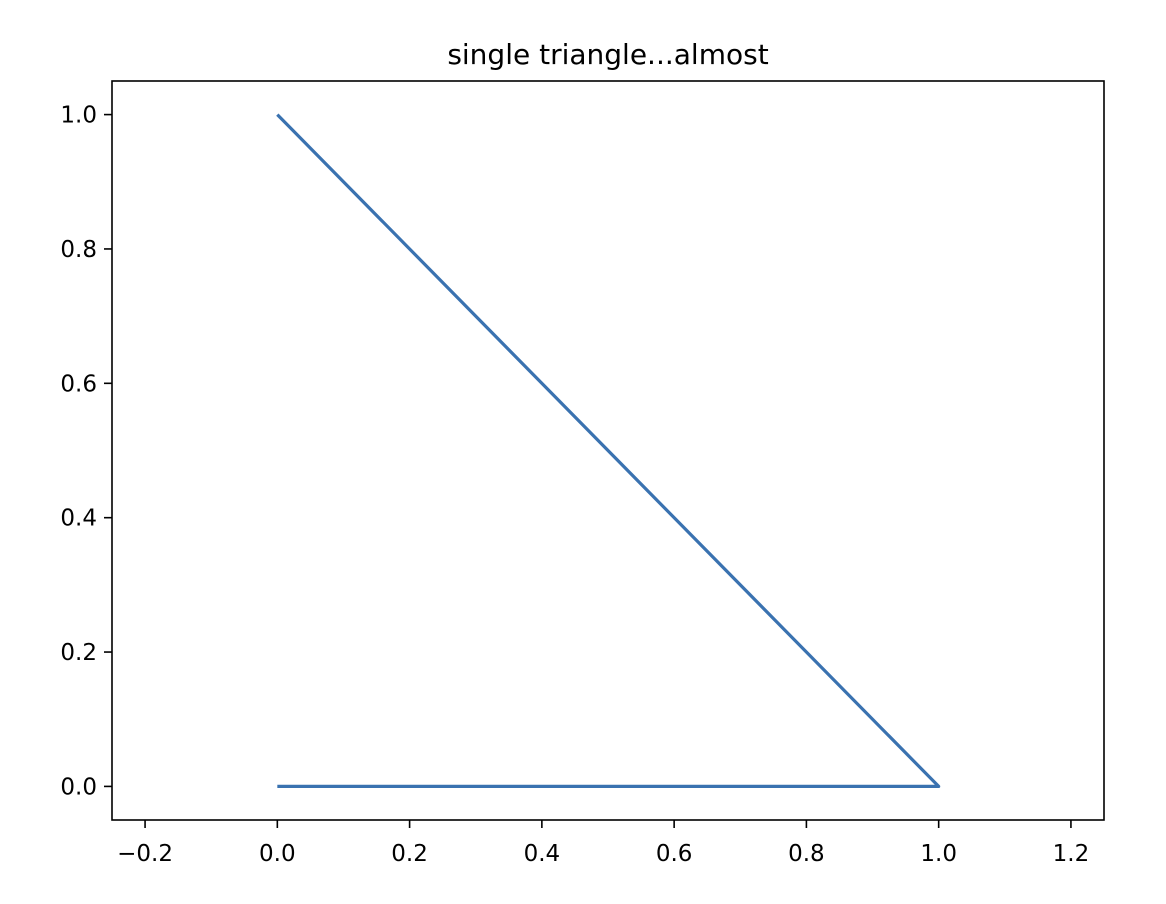 The width and height of the screenshot is (1166, 904). I want to click on y-tick-label: 0.2, so click(78, 653).